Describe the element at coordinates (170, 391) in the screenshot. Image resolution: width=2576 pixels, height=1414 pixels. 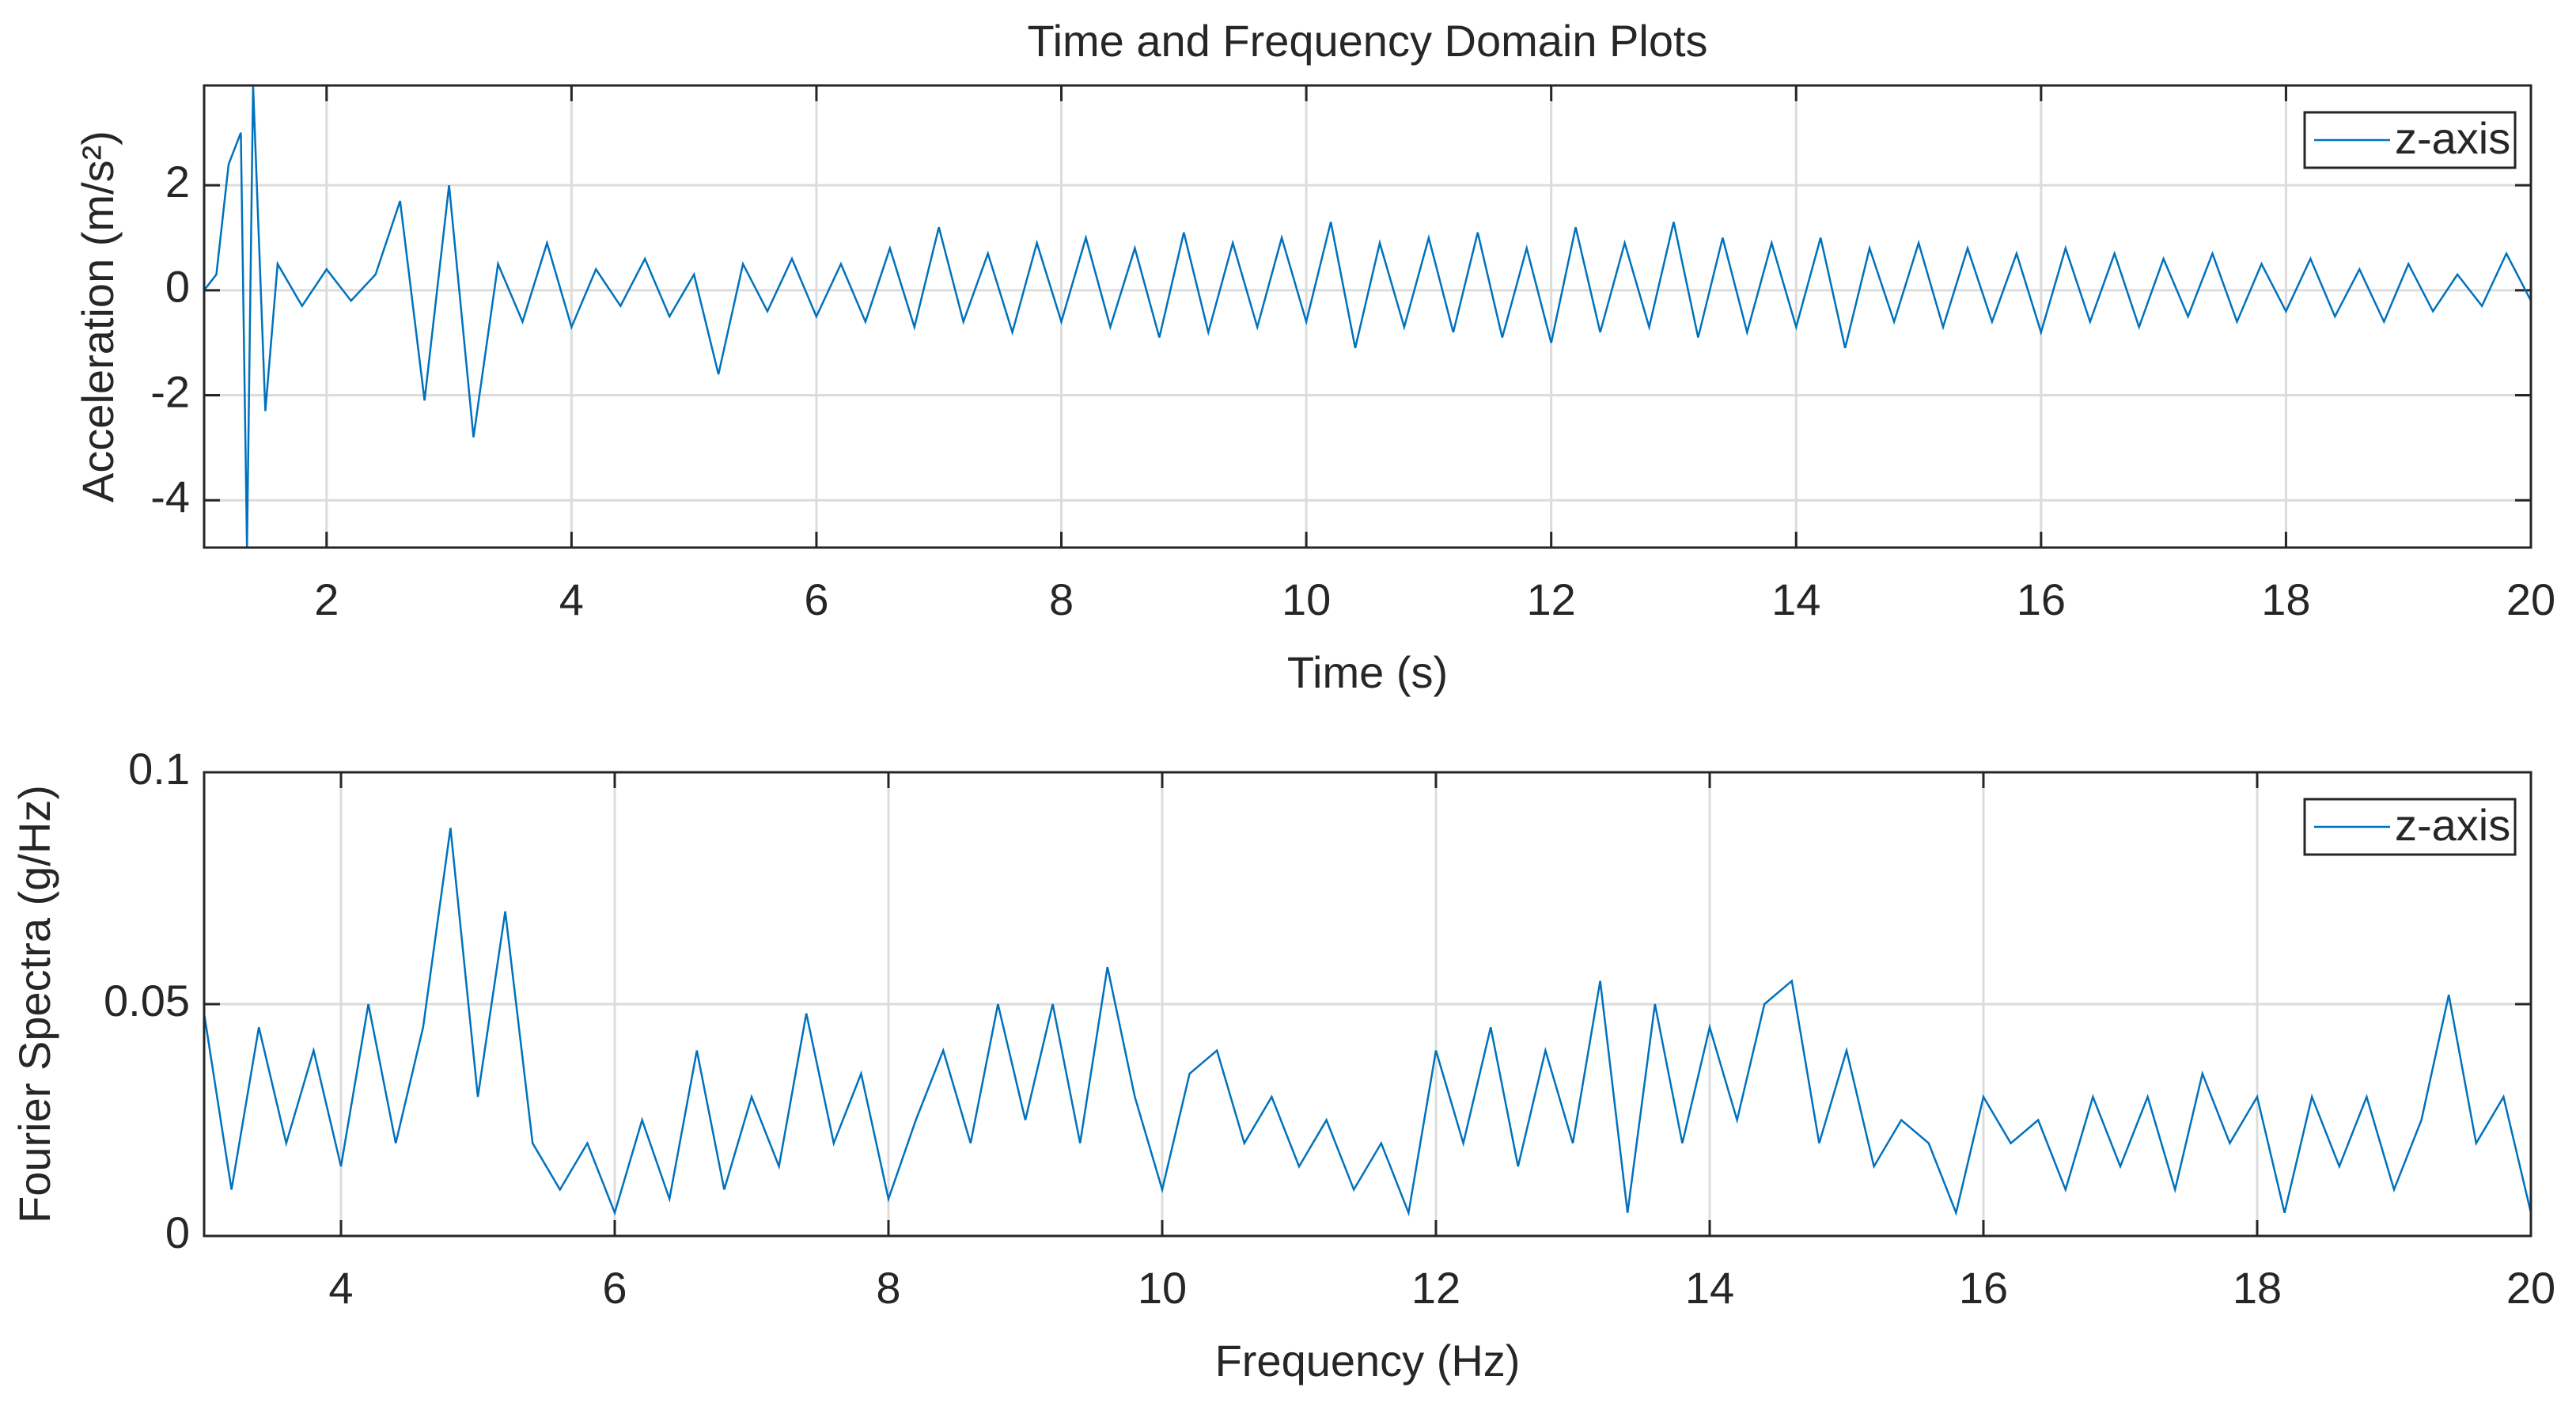
I see `y-tick-label: -2` at that location.